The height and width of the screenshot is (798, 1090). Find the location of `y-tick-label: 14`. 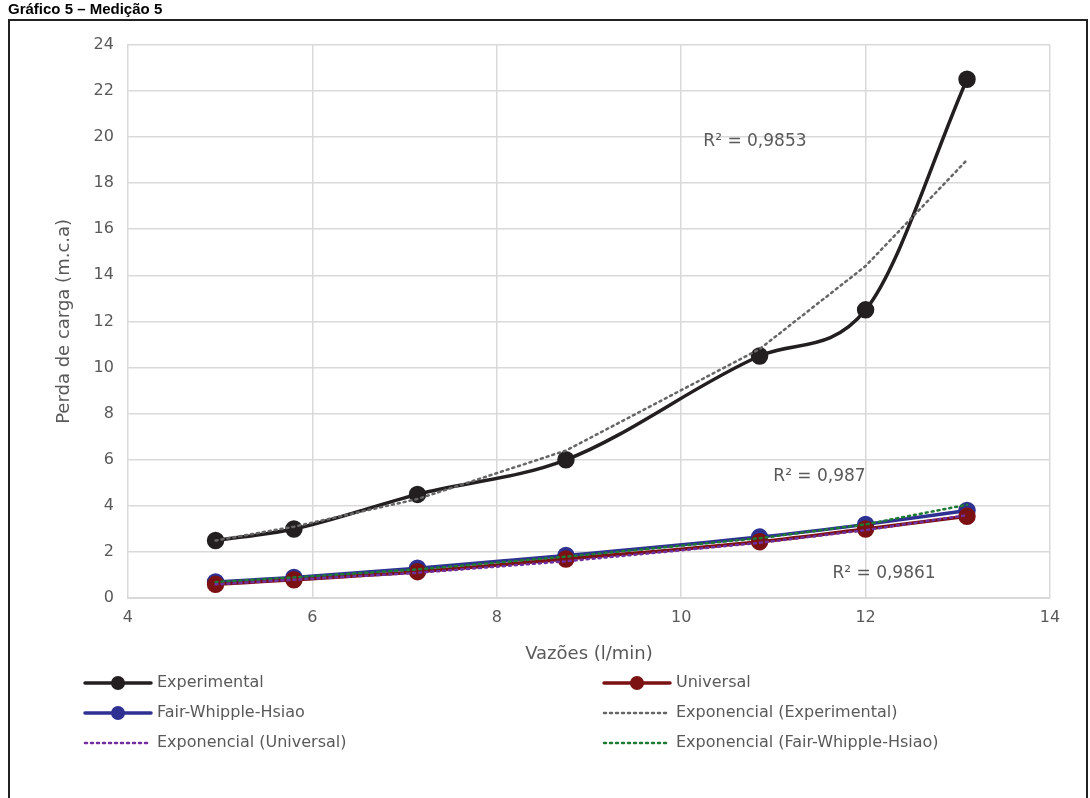

y-tick-label: 14 is located at coordinates (103, 274).